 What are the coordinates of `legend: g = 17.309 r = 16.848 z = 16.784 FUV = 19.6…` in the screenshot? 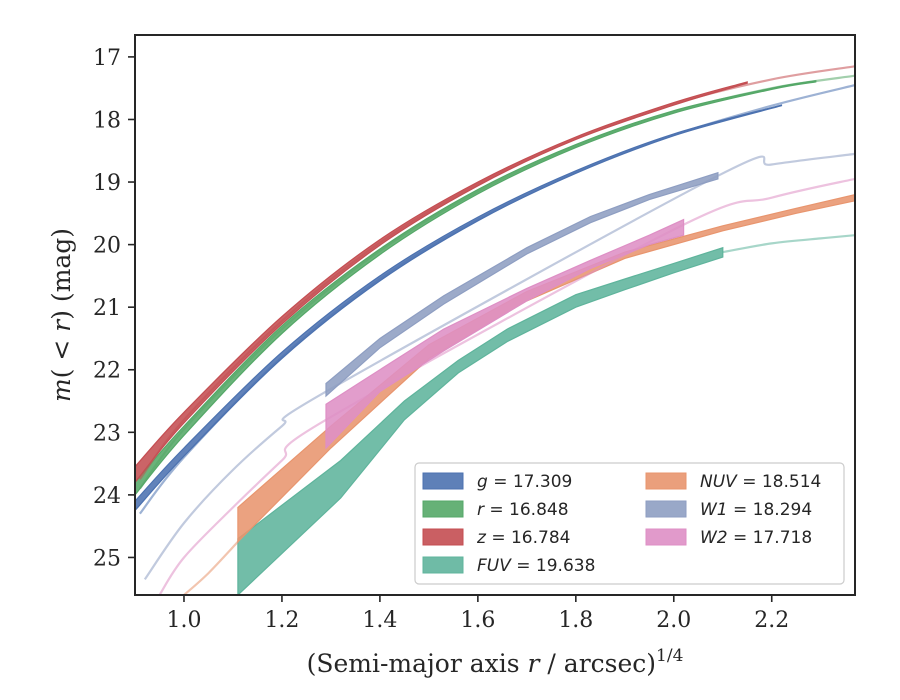 It's located at (629, 523).